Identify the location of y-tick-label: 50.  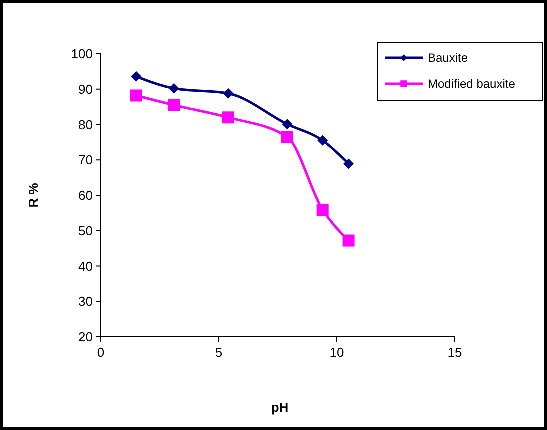
(85, 230).